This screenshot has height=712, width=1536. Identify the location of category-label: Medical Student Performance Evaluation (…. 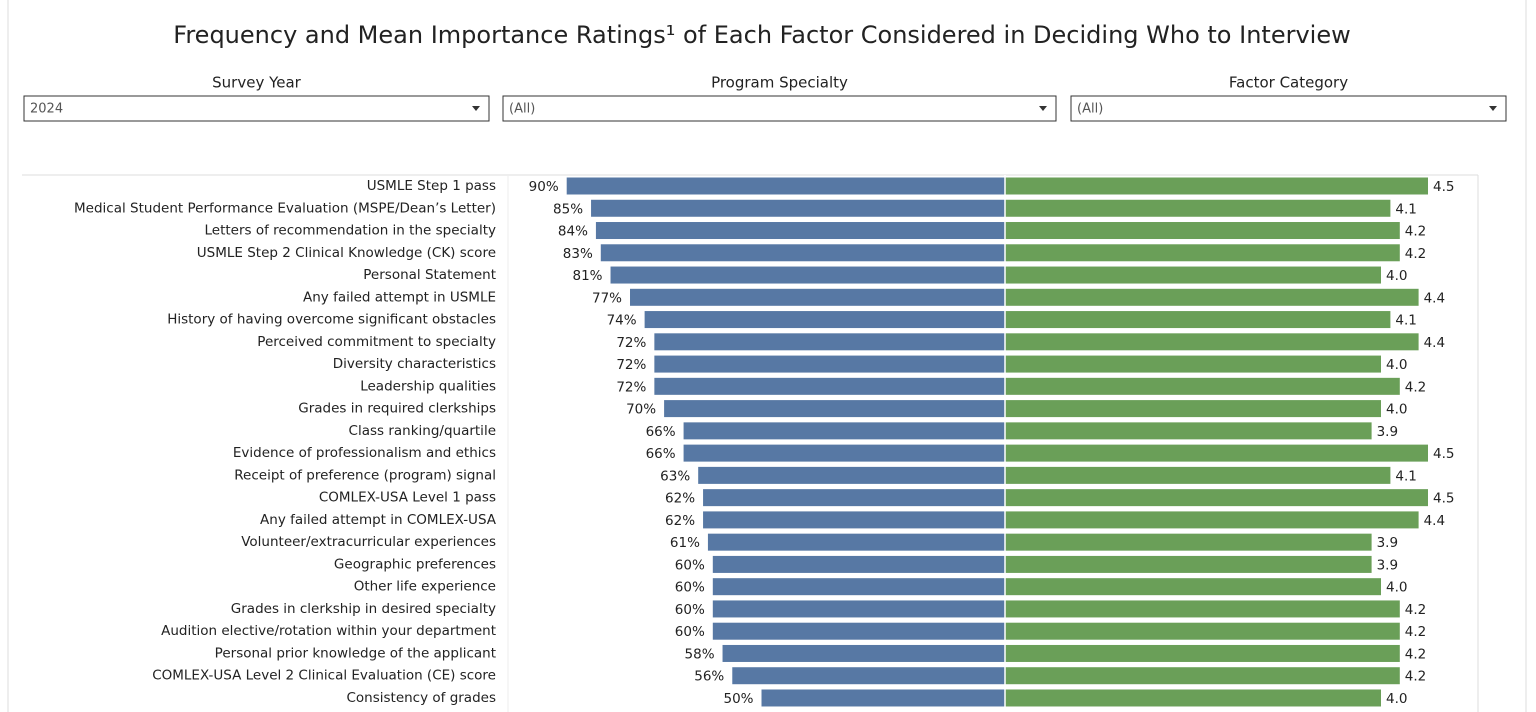
(285, 208).